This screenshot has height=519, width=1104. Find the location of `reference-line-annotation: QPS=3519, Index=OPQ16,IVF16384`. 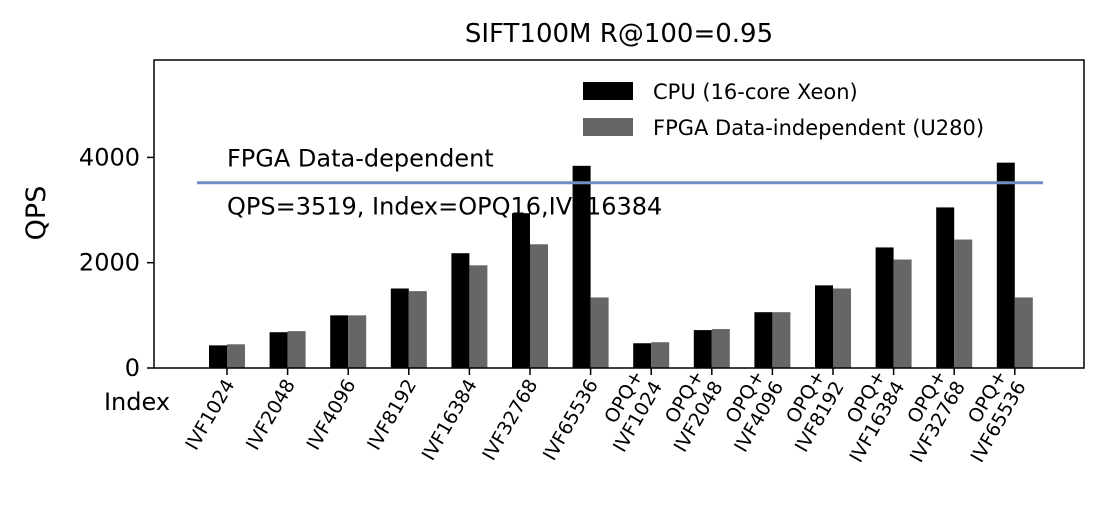

reference-line-annotation: QPS=3519, Index=OPQ16,IVF16384 is located at coordinates (444, 207).